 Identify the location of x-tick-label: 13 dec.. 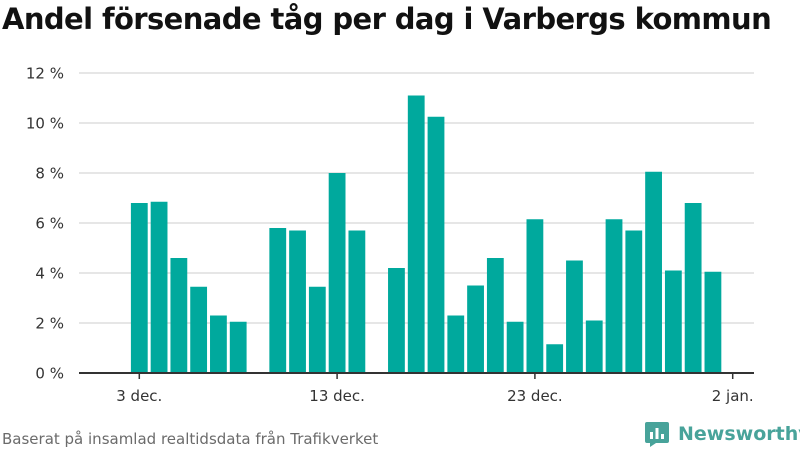
(337, 396).